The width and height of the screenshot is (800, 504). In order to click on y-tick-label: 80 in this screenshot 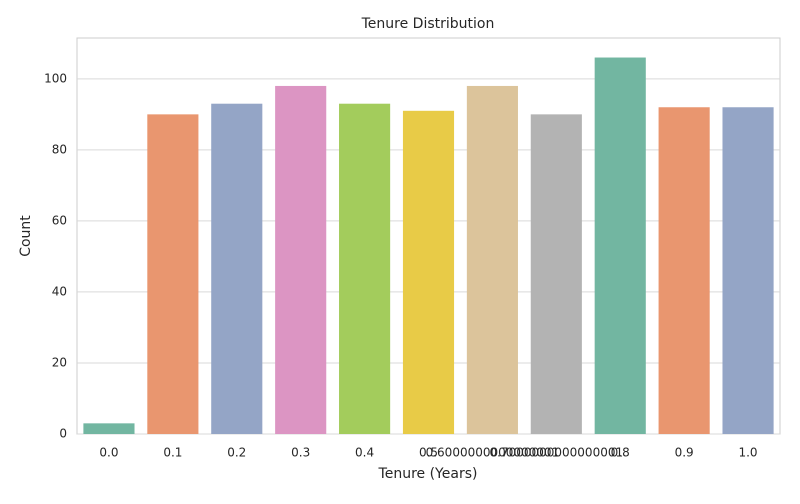, I will do `click(59, 149)`.